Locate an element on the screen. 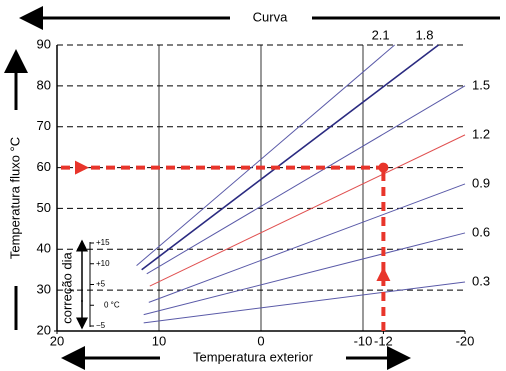  x-tick-label: -10 is located at coordinates (363, 340).